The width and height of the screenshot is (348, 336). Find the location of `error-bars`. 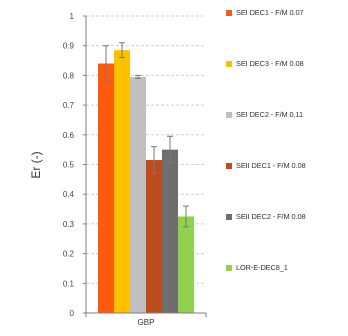

error-bars is located at coordinates (146, 135).